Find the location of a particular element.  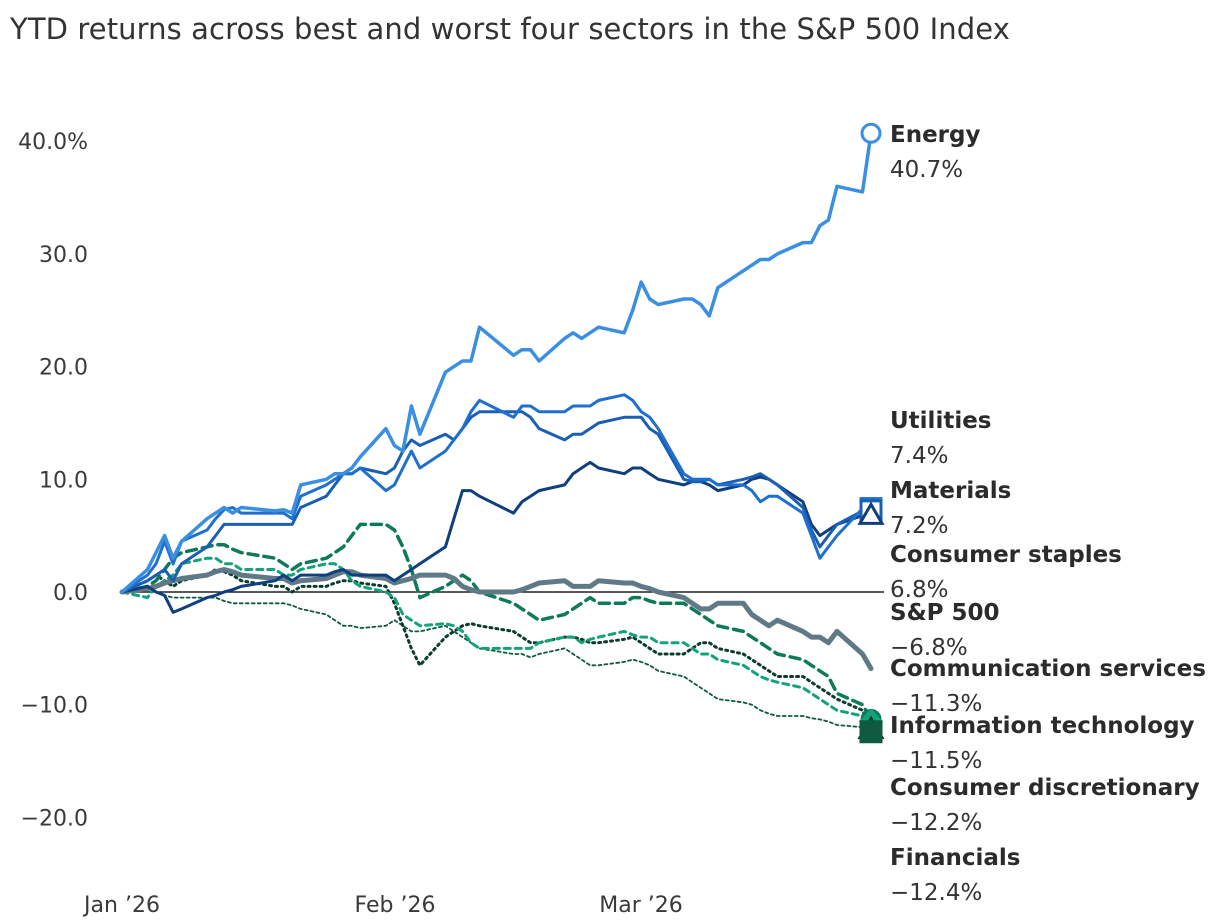

series-line-utilities is located at coordinates (496, 493).